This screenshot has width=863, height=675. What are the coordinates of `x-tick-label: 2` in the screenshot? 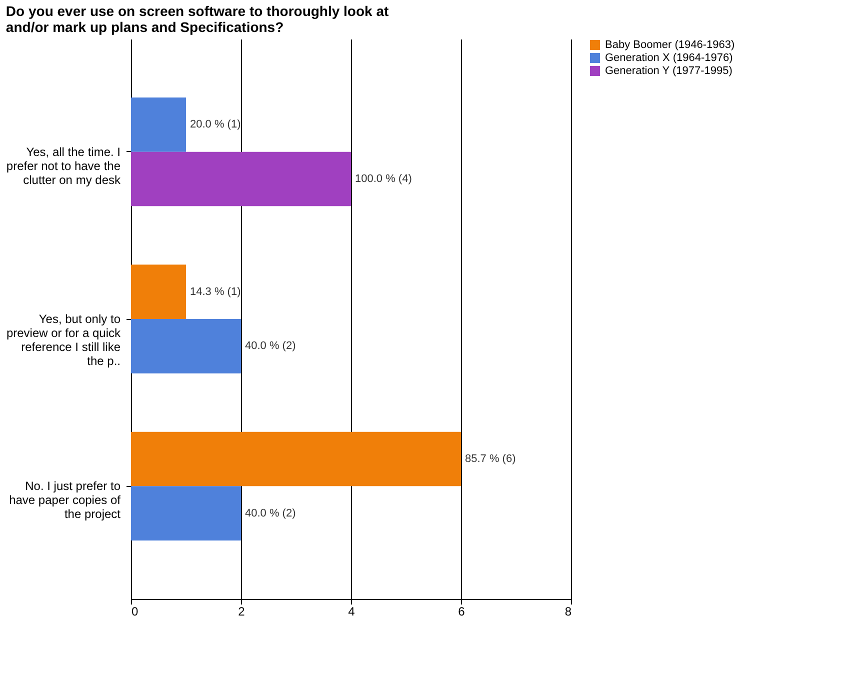 It's located at (242, 611).